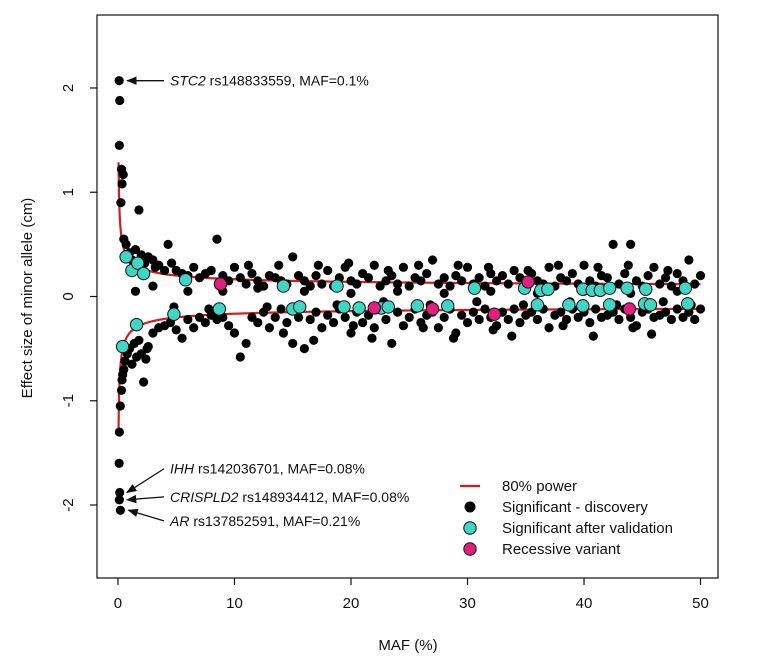 The width and height of the screenshot is (765, 666). Describe the element at coordinates (539, 486) in the screenshot. I see `legend-power-label: 80% power` at that location.